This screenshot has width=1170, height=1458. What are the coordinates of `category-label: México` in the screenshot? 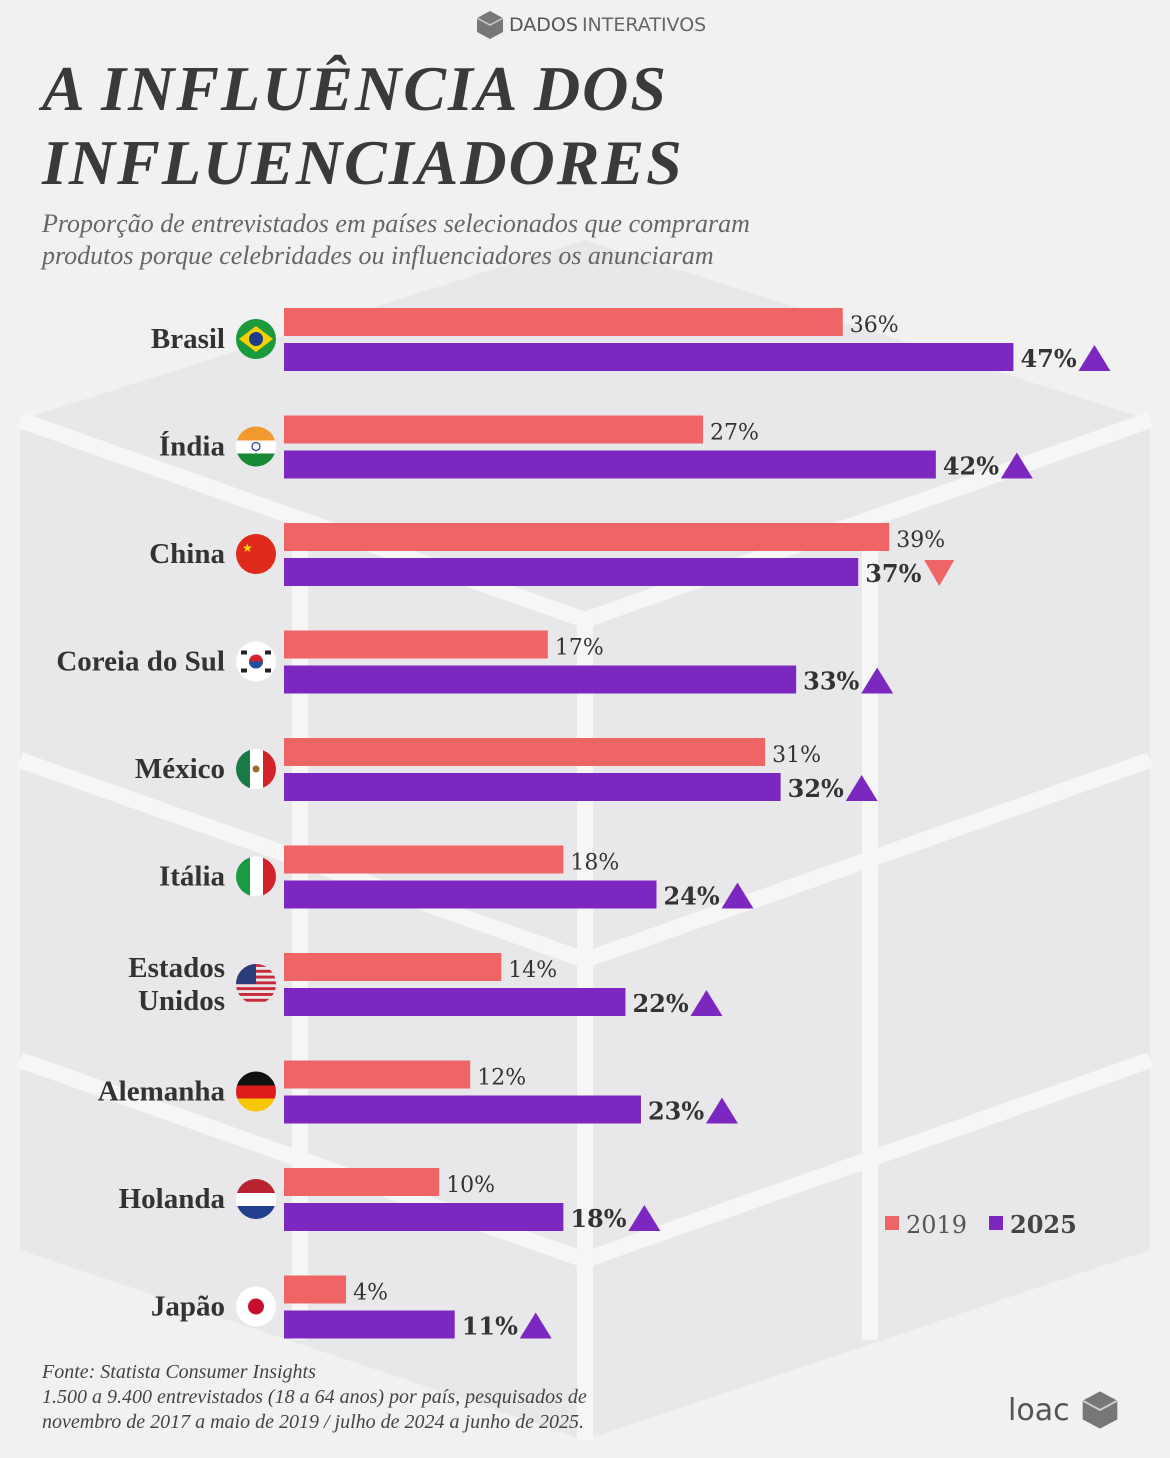 It's located at (180, 769).